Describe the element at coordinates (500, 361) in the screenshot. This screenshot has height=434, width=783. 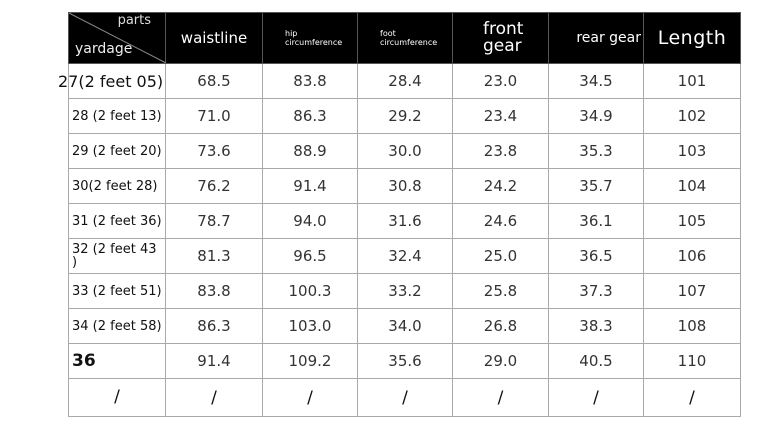
I see `value-cell: 29.0` at that location.